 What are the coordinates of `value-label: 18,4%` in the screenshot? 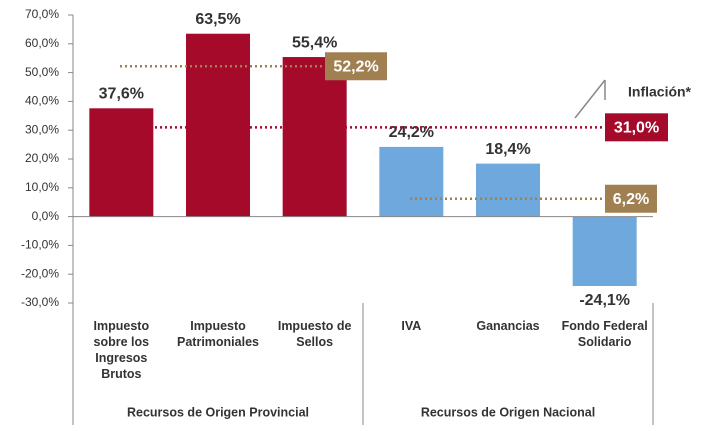 It's located at (507, 149).